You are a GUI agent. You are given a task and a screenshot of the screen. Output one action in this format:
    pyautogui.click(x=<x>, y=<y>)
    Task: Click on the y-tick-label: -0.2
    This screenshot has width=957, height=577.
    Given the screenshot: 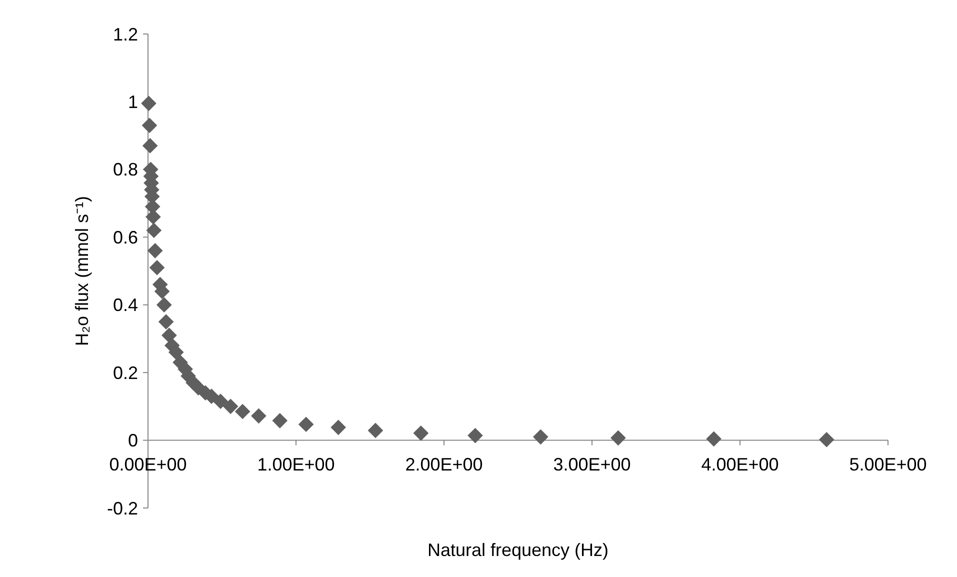 What is the action you would take?
    pyautogui.click(x=122, y=508)
    